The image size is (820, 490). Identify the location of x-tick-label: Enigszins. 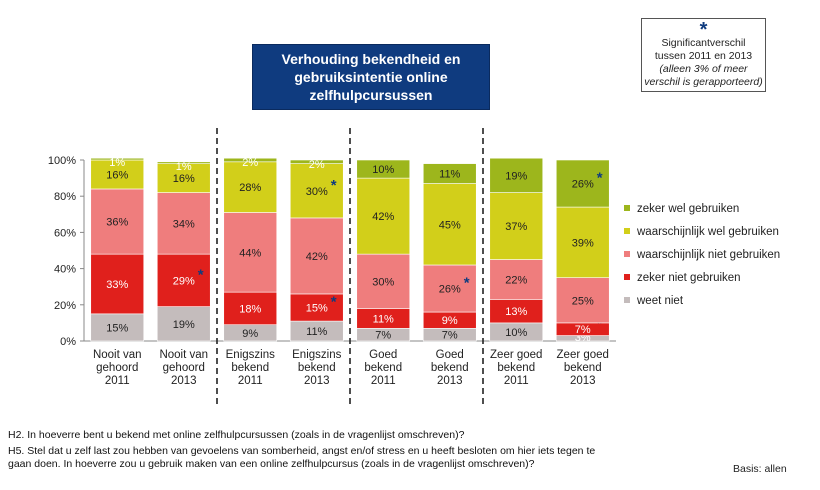
(250, 355).